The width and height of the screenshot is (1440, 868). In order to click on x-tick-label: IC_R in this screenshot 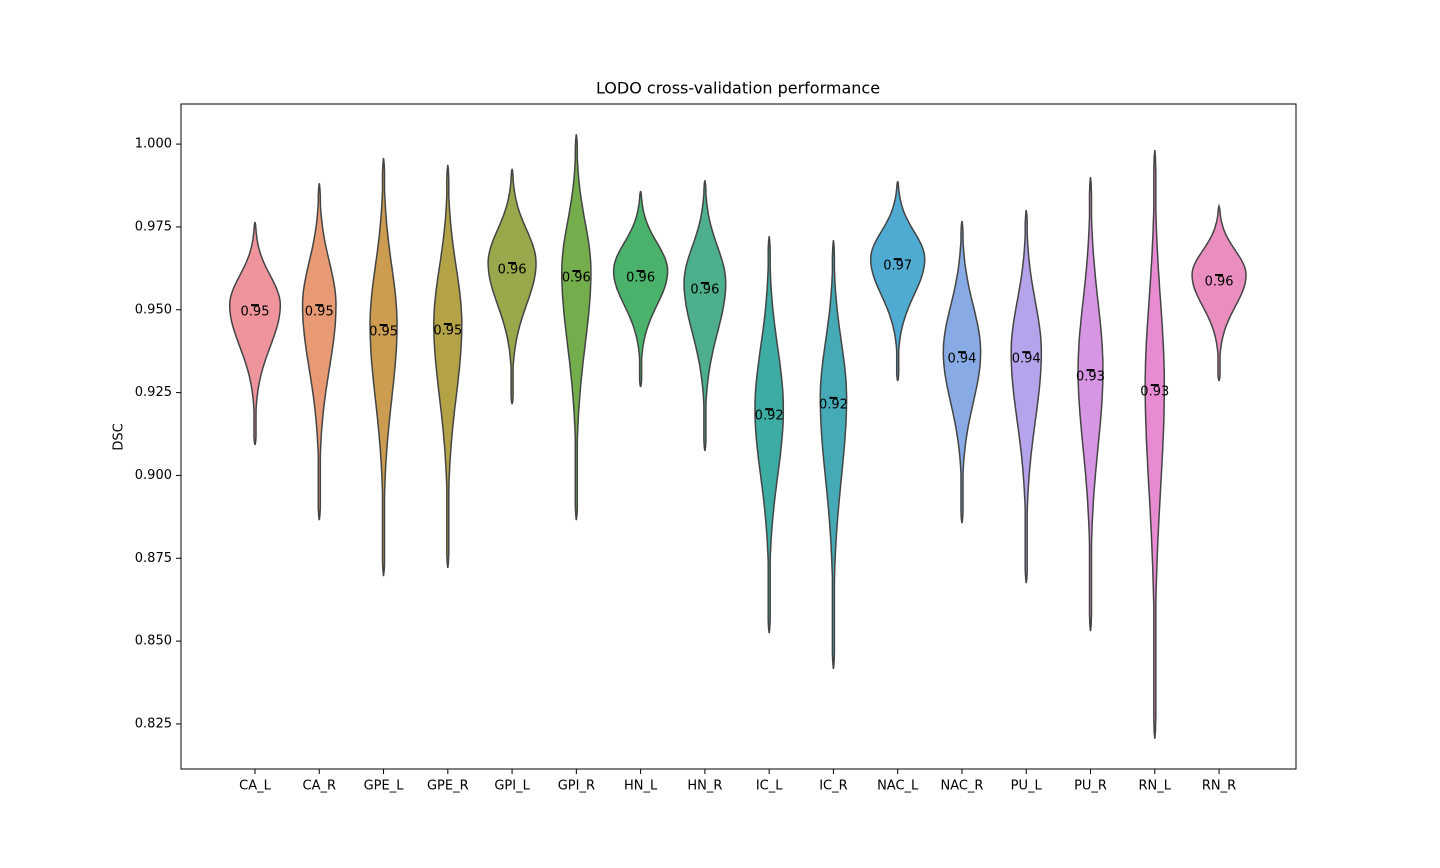, I will do `click(833, 786)`.